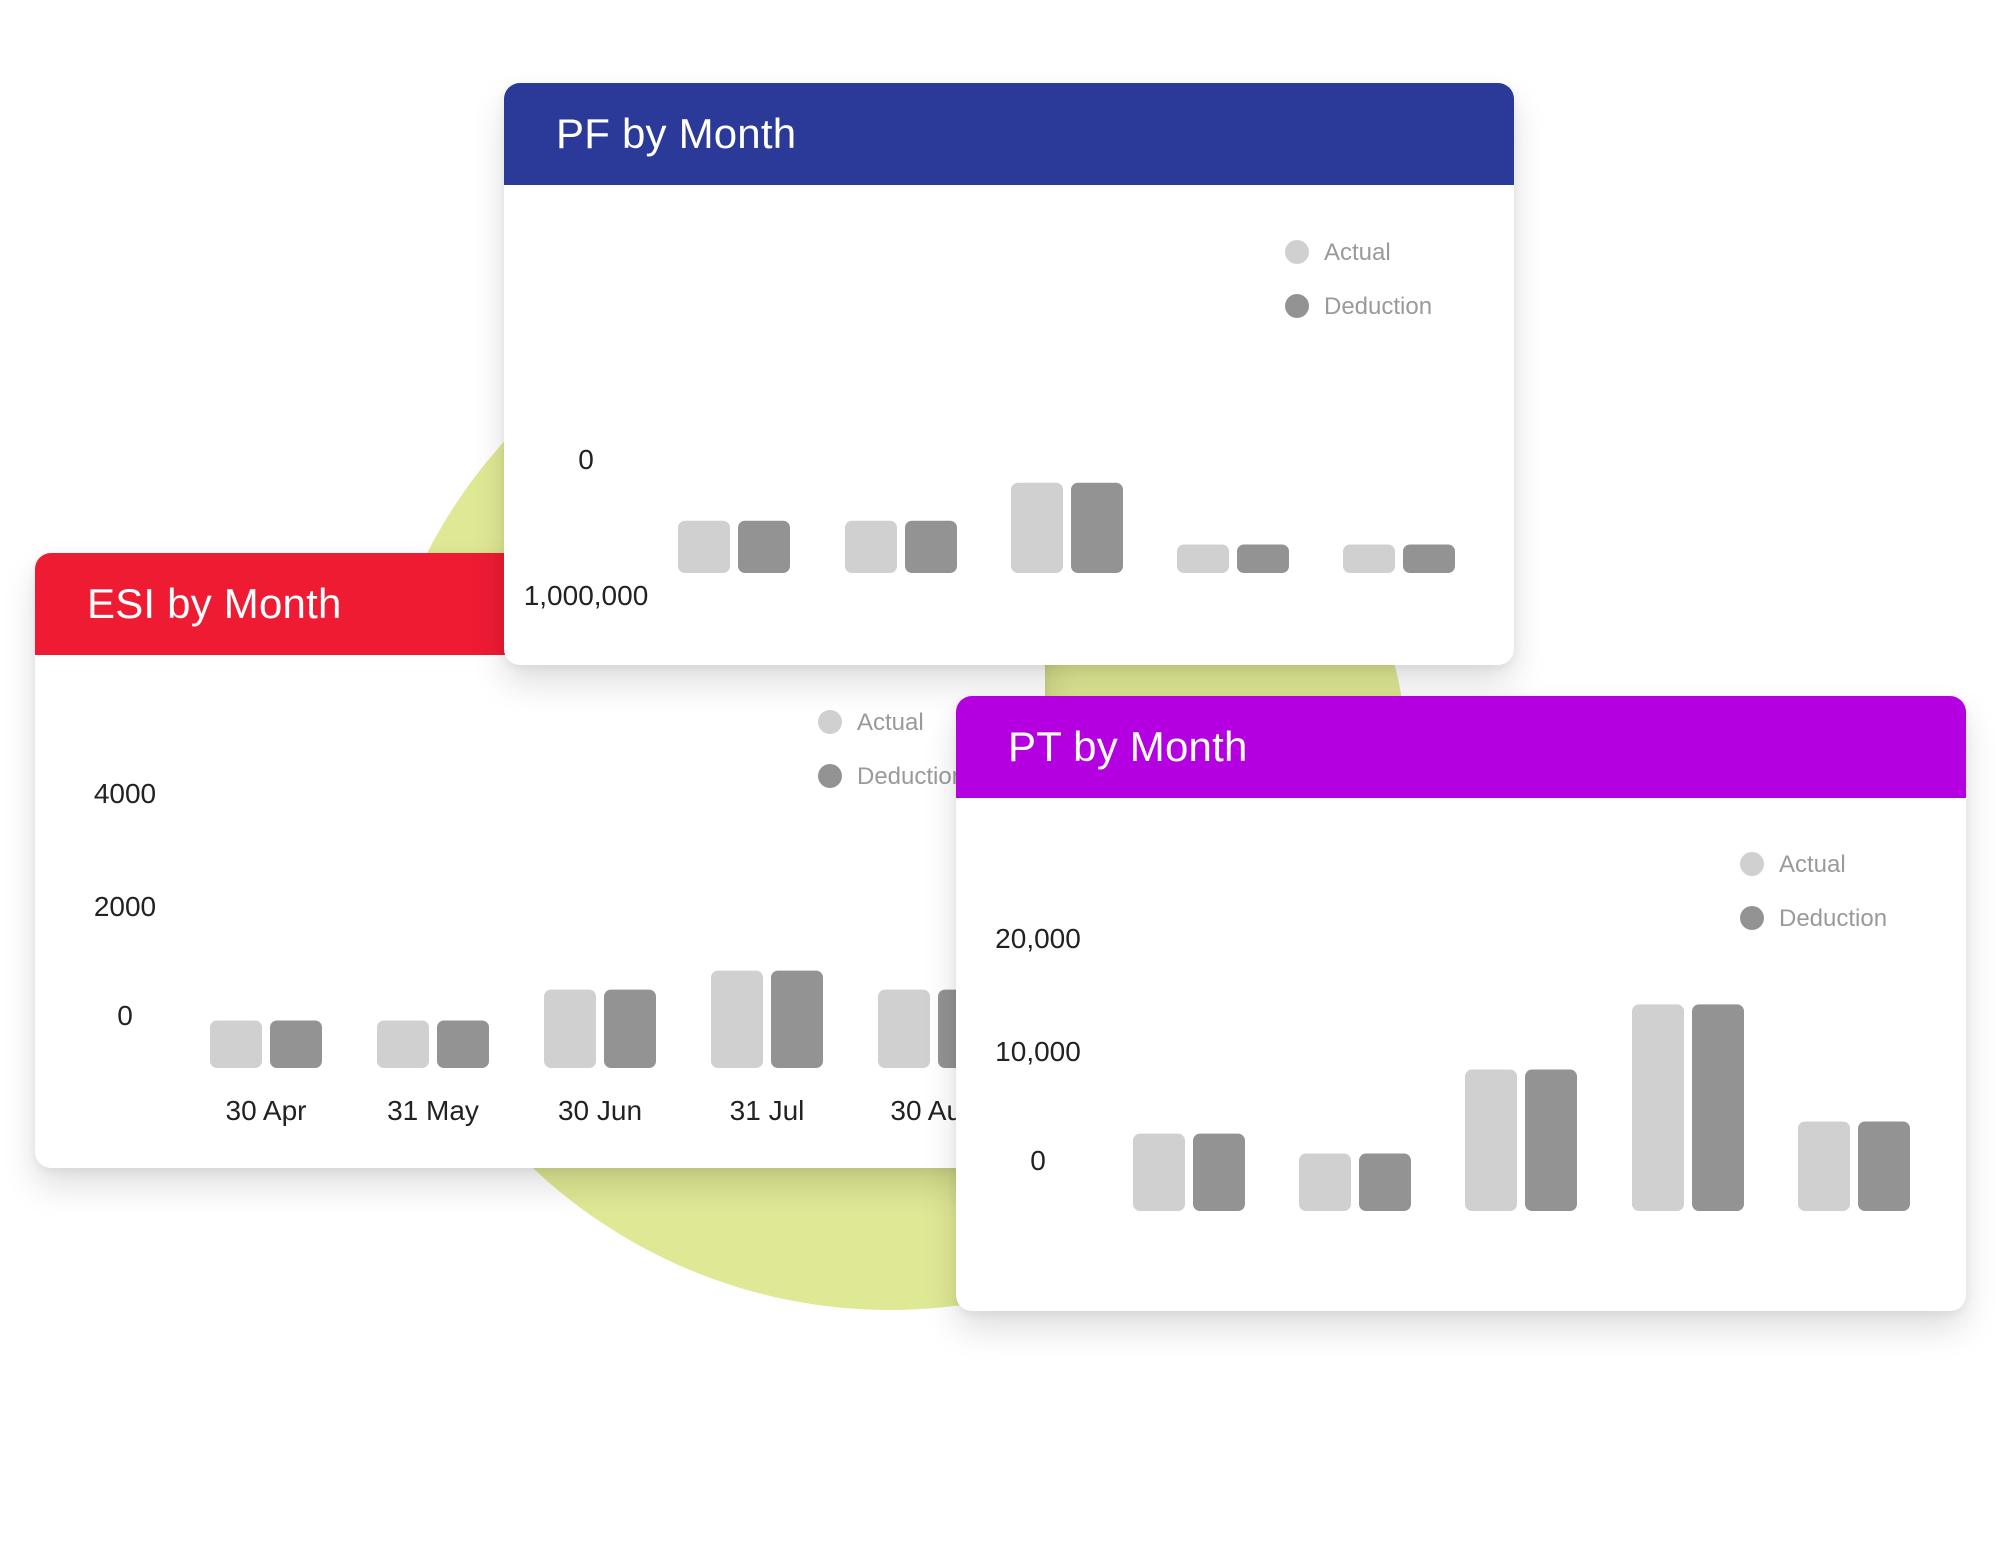 This screenshot has width=2000, height=1542. Describe the element at coordinates (1357, 252) in the screenshot. I see `pf-legend-label-actual: Actual` at that location.